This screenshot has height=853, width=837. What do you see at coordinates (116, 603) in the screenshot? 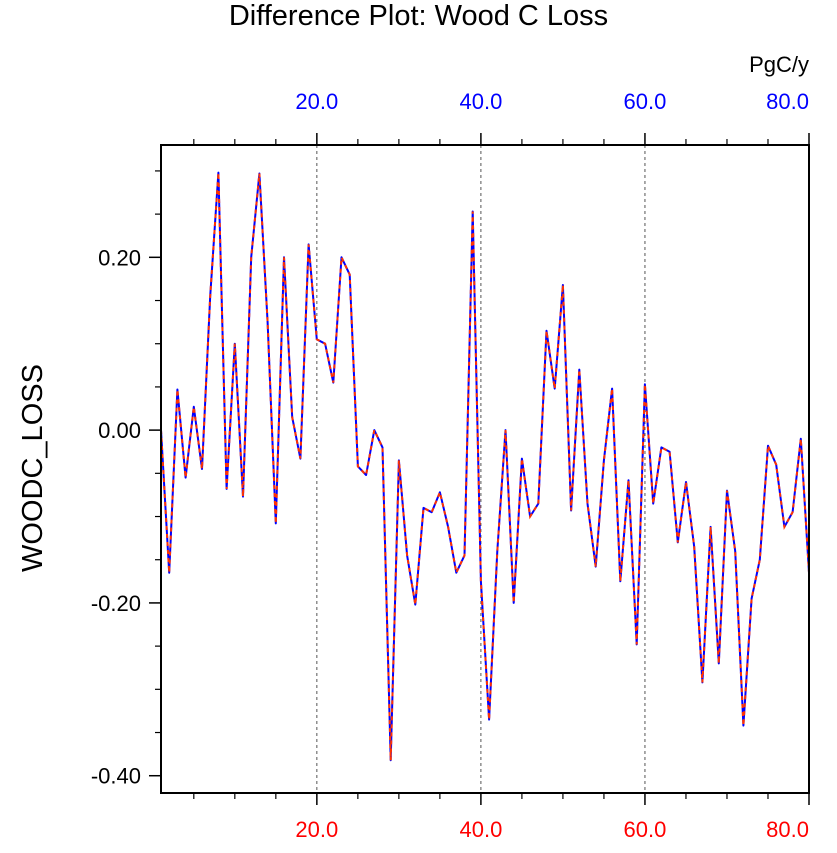
I see `y-tick-label: -0.20` at bounding box center [116, 603].